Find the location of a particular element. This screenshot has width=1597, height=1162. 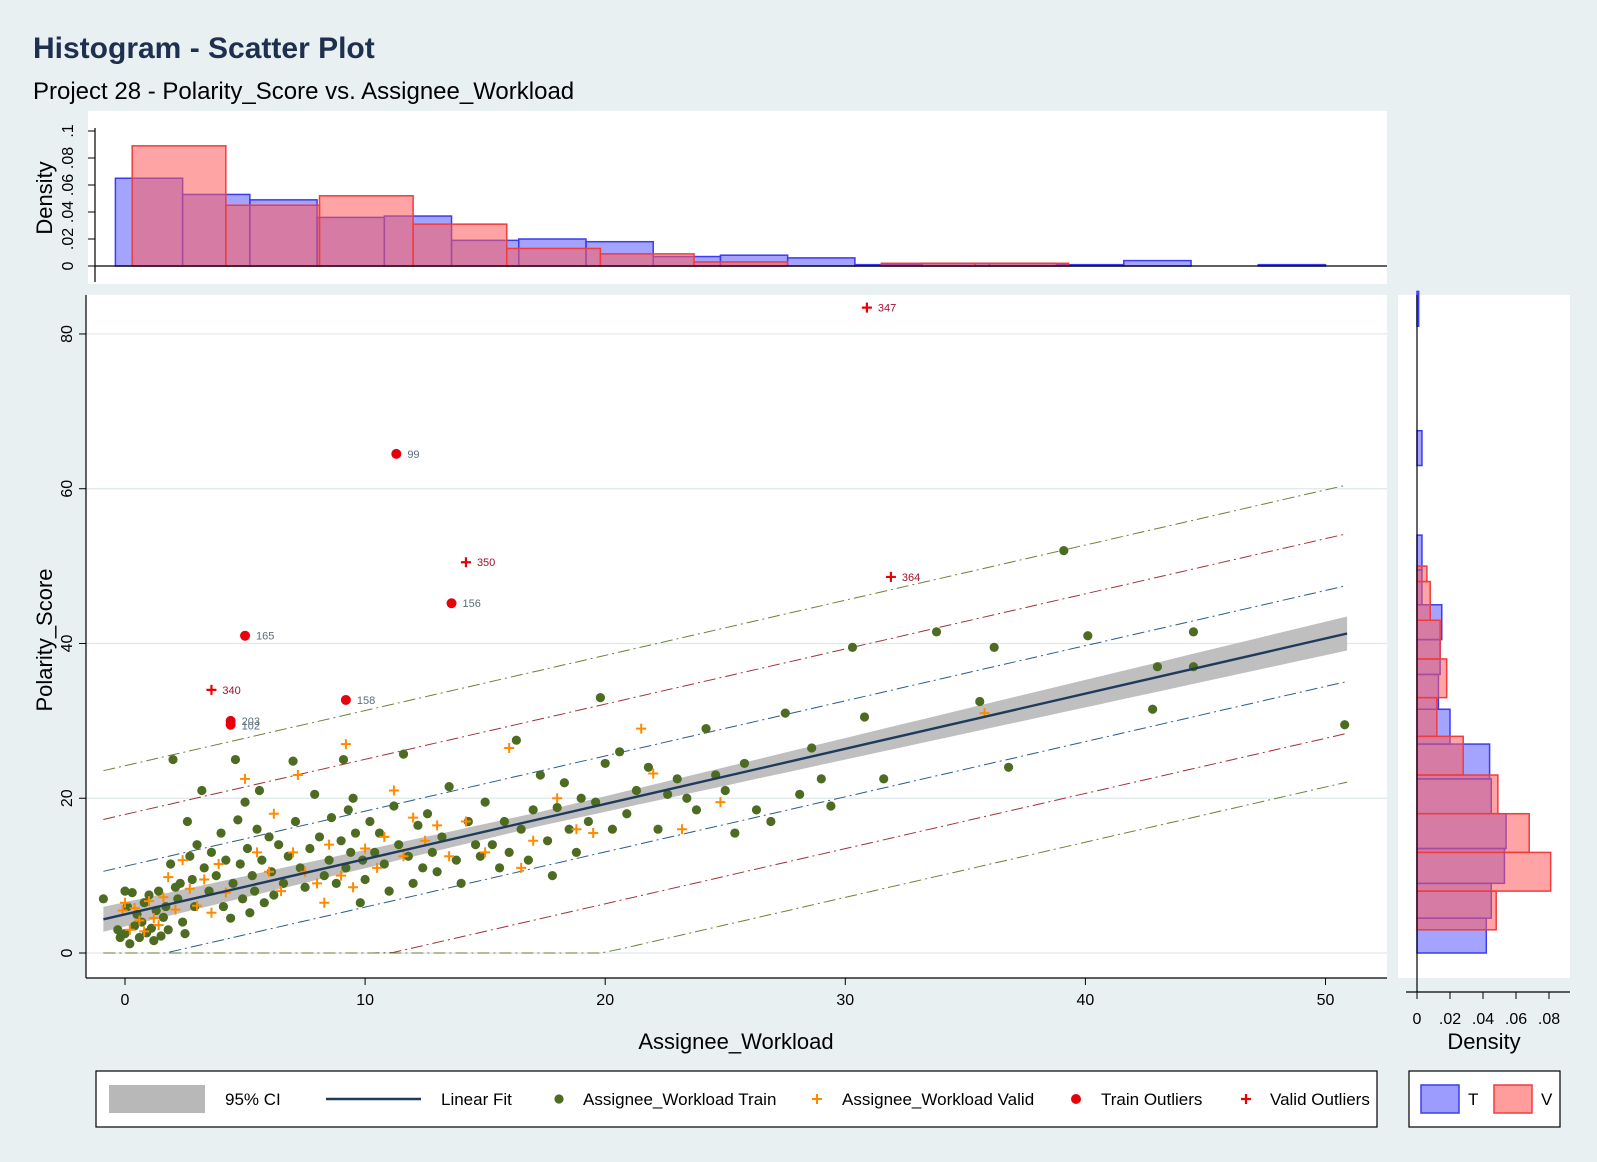

legend-label-valid-outliers: Valid Outliers is located at coordinates (1320, 1099).